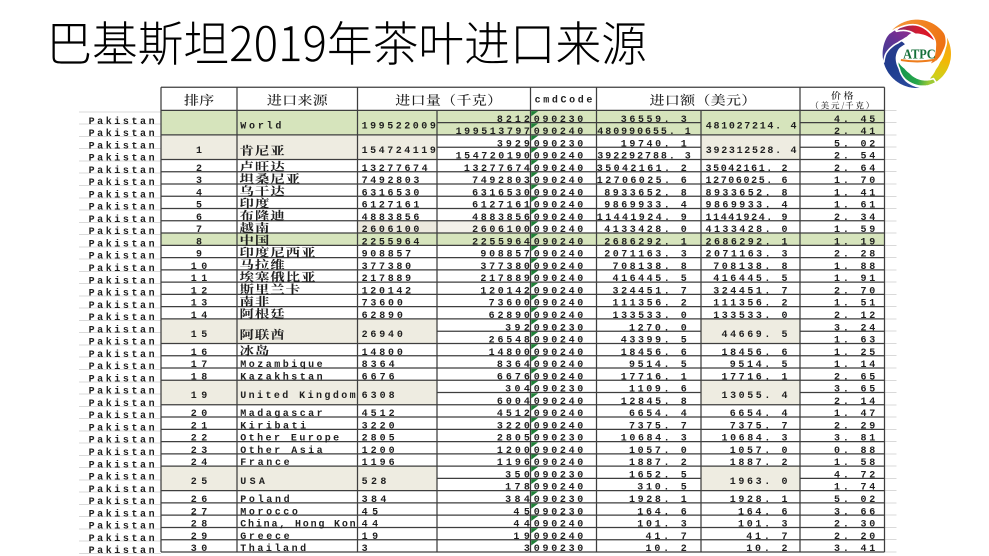 This screenshot has width=989, height=556. I want to click on svg-text: 26940, so click(382, 335).